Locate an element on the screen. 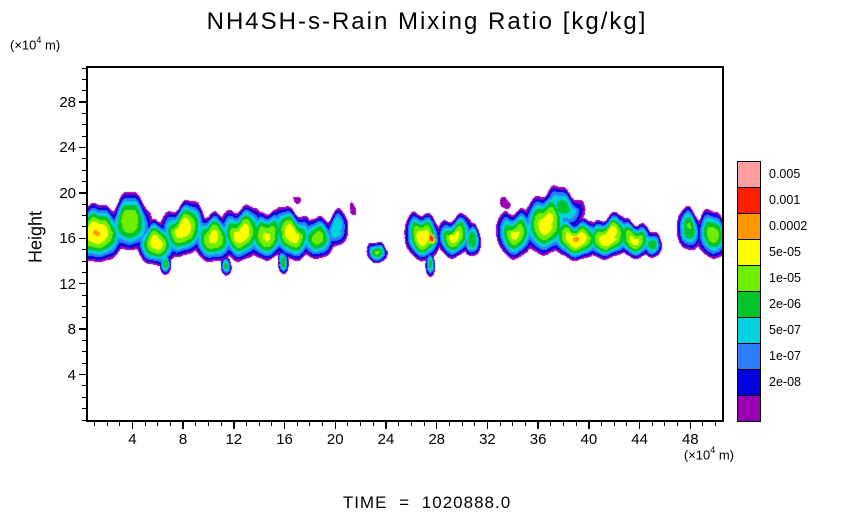  y-tick-label: 8 is located at coordinates (71, 330).